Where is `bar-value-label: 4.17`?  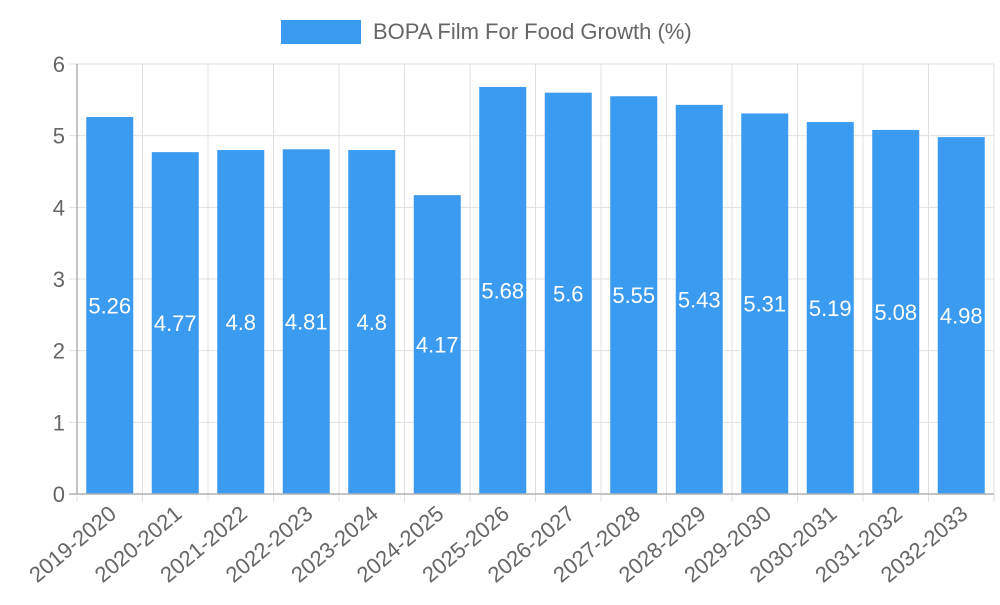 bar-value-label: 4.17 is located at coordinates (437, 345).